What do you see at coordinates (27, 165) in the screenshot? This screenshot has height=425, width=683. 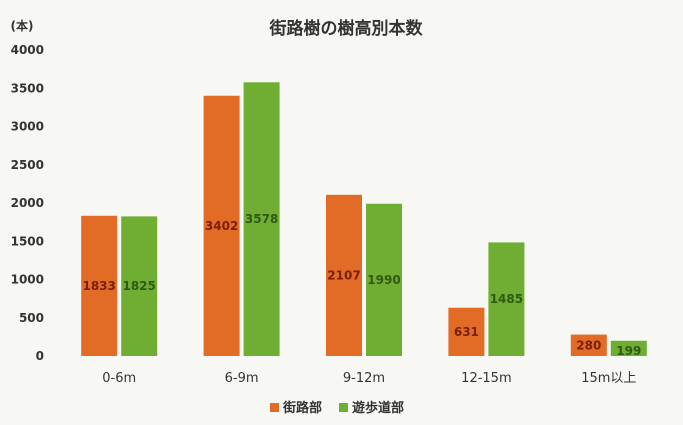 I see `y-tick-label: 2500` at bounding box center [27, 165].